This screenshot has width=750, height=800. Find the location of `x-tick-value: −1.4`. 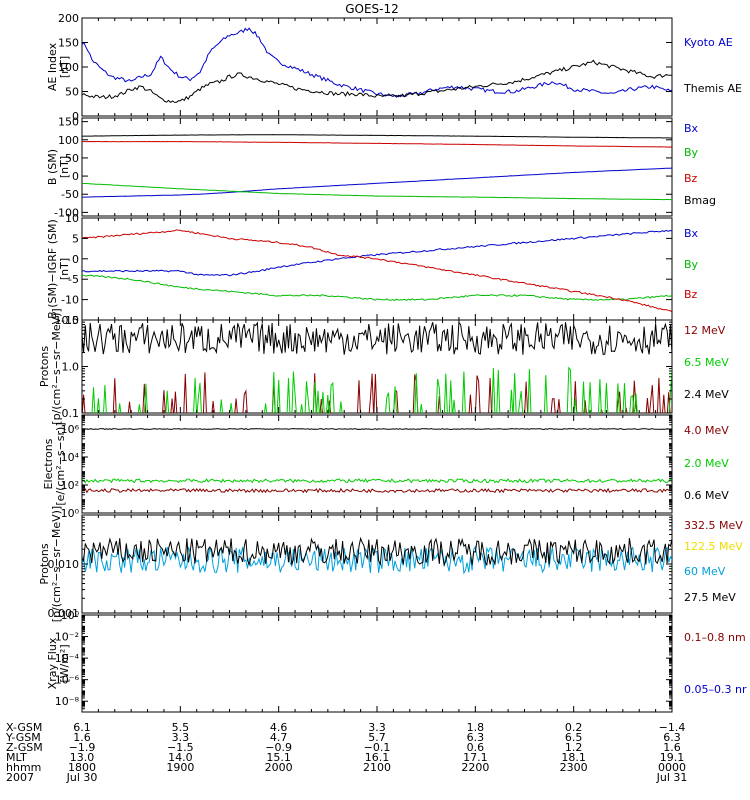

x-tick-value: −1.4 is located at coordinates (672, 727).